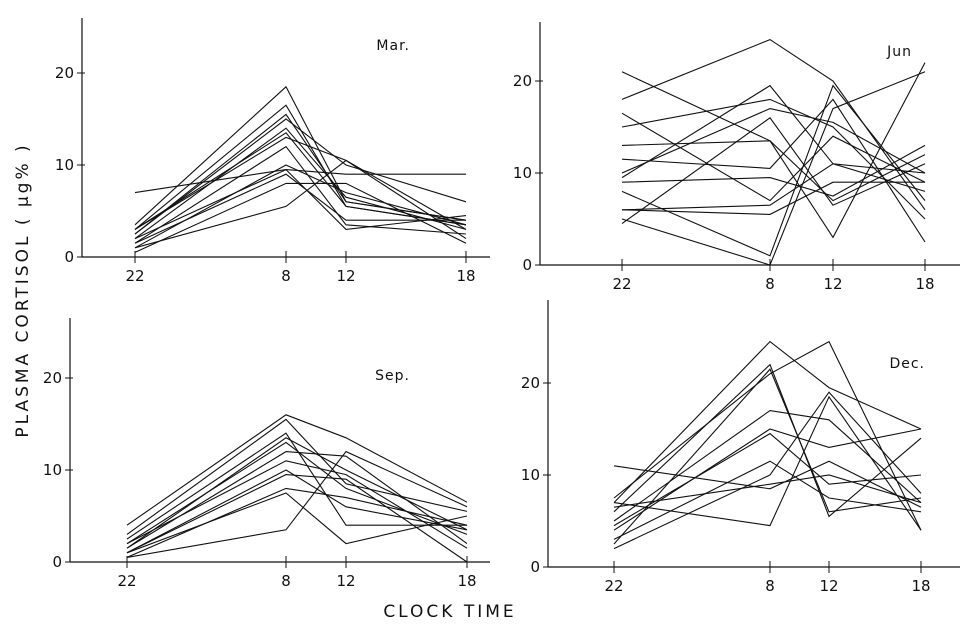 The width and height of the screenshot is (980, 624). Describe the element at coordinates (393, 46) in the screenshot. I see `panel-title: Mar.` at that location.